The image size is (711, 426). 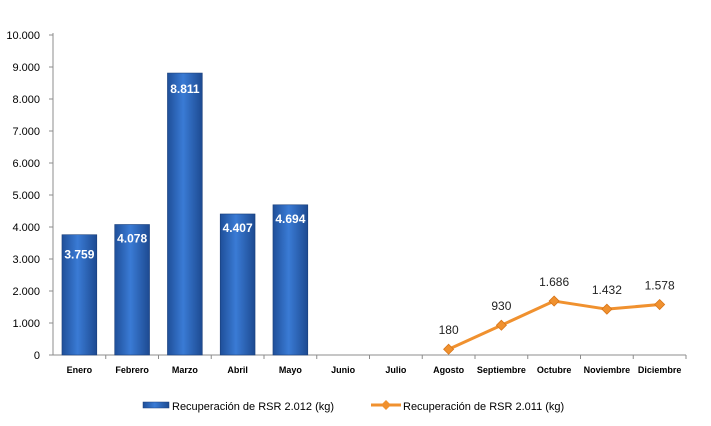 I want to click on line-series: 180 930 1.686 1.432 1.578, so click(x=557, y=315).